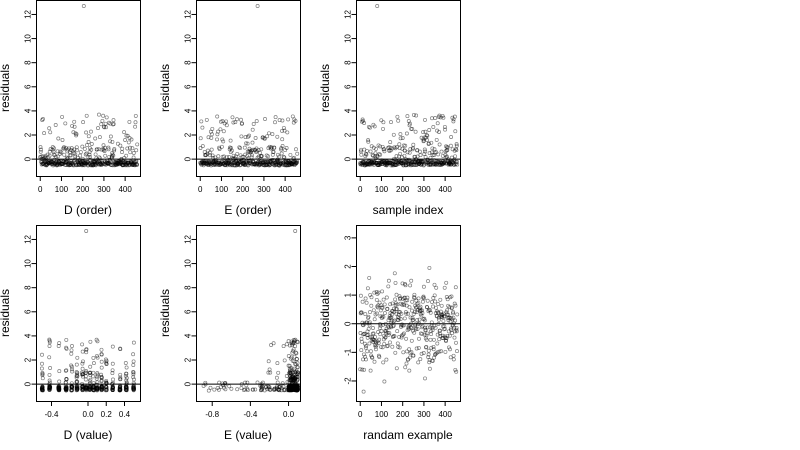 The image size is (800, 450). What do you see at coordinates (409, 329) in the screenshot?
I see `points-layer` at bounding box center [409, 329].